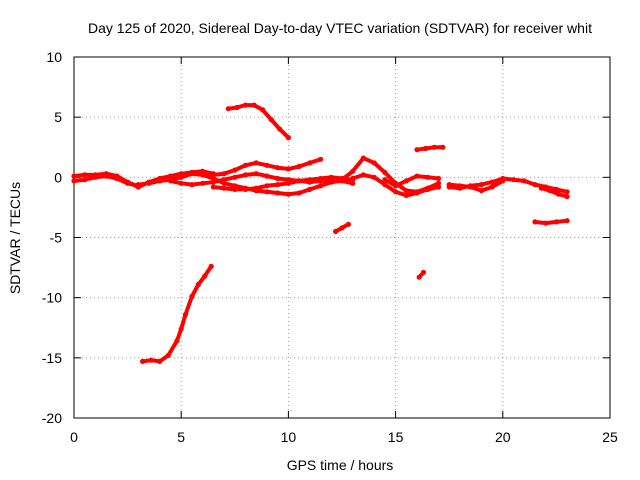  Describe the element at coordinates (289, 437) in the screenshot. I see `x-tick-label: 10` at that location.